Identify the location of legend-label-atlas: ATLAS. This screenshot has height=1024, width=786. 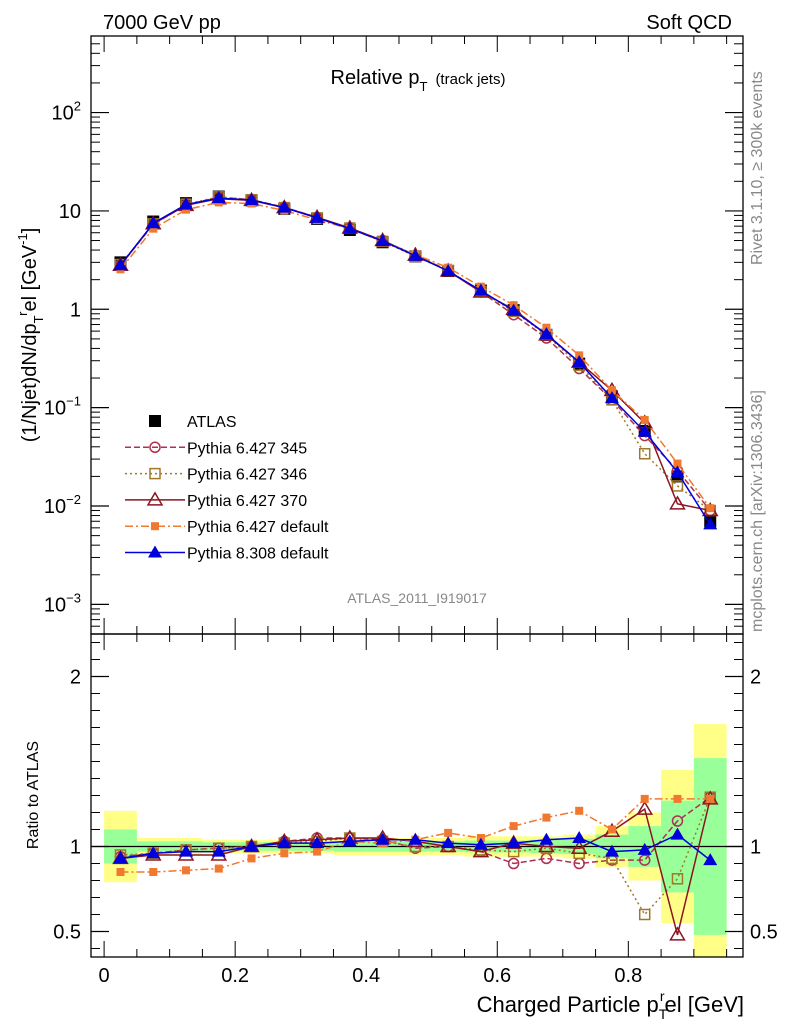
(212, 422).